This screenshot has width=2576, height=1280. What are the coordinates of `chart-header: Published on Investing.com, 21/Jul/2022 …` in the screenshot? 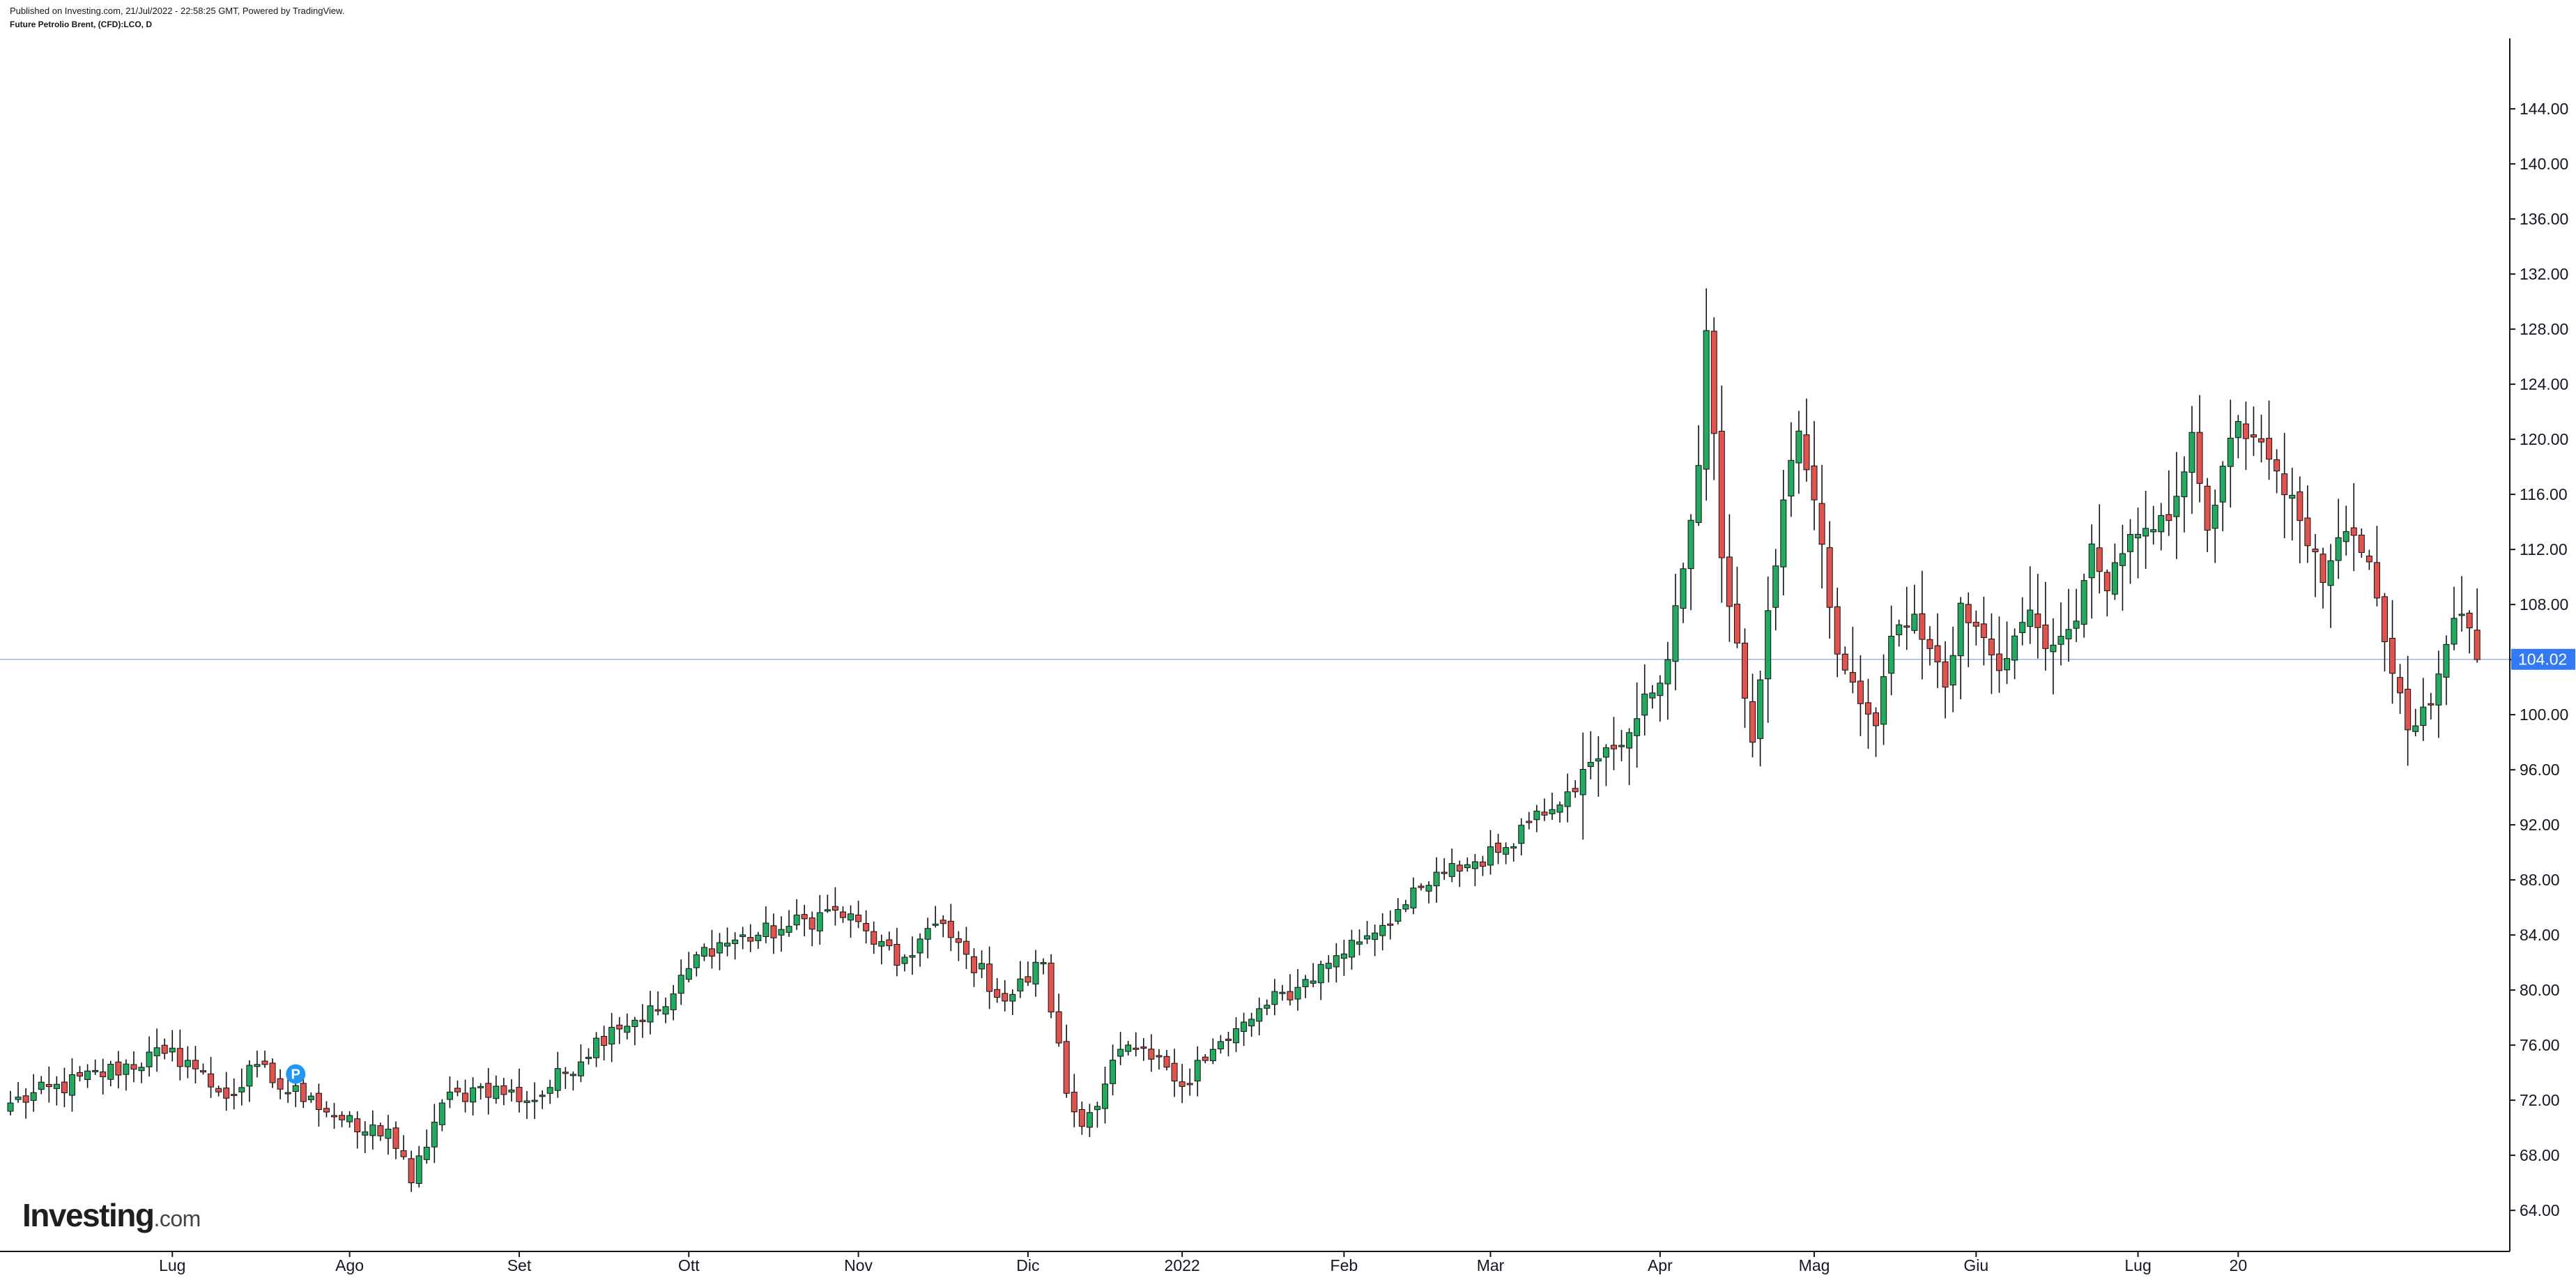 It's located at (177, 17).